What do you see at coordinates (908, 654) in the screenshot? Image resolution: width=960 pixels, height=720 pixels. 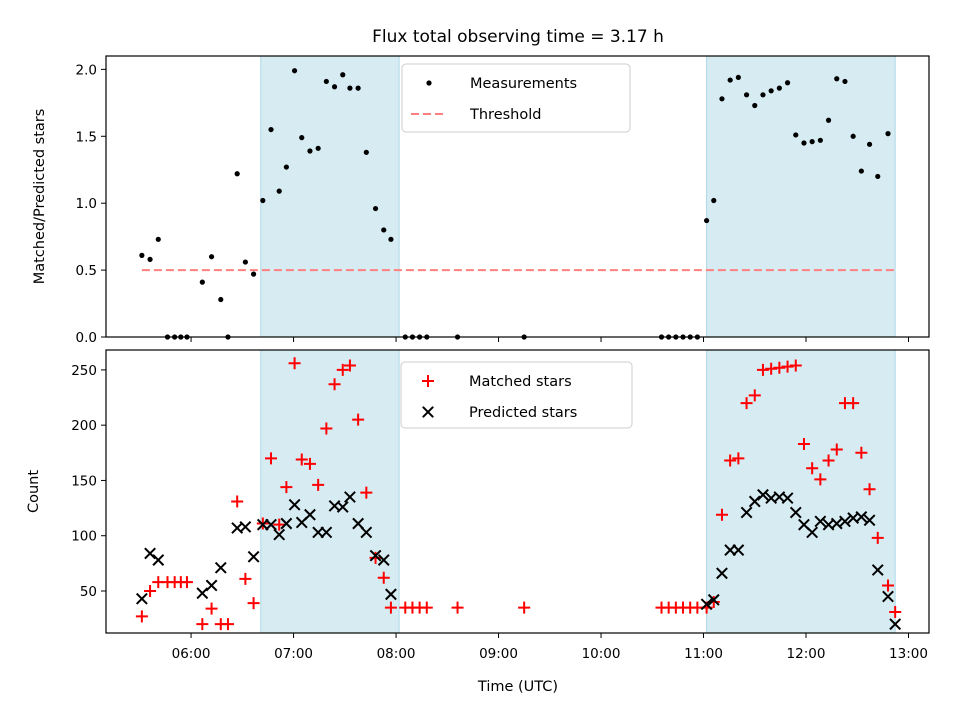 I see `x-tick-label: 13:00` at bounding box center [908, 654].